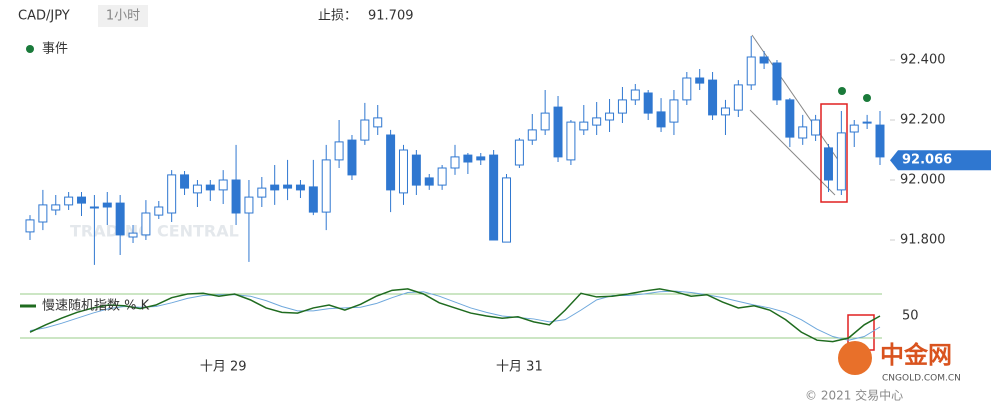 The height and width of the screenshot is (409, 991). Describe the element at coordinates (923, 60) in the screenshot. I see `y-tick-label: 92.400` at that location.